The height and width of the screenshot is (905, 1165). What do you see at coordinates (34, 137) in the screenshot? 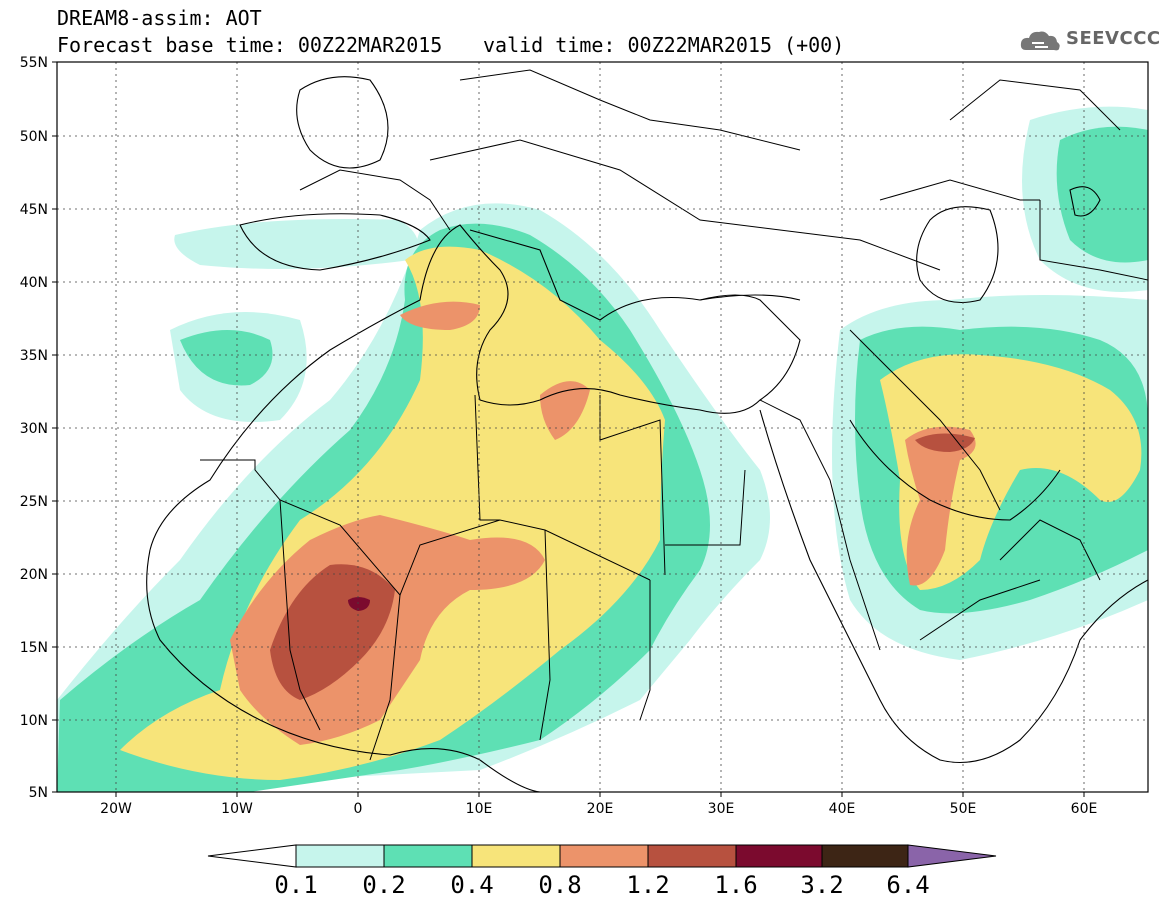
I see `lat-label: 50N` at bounding box center [34, 137].